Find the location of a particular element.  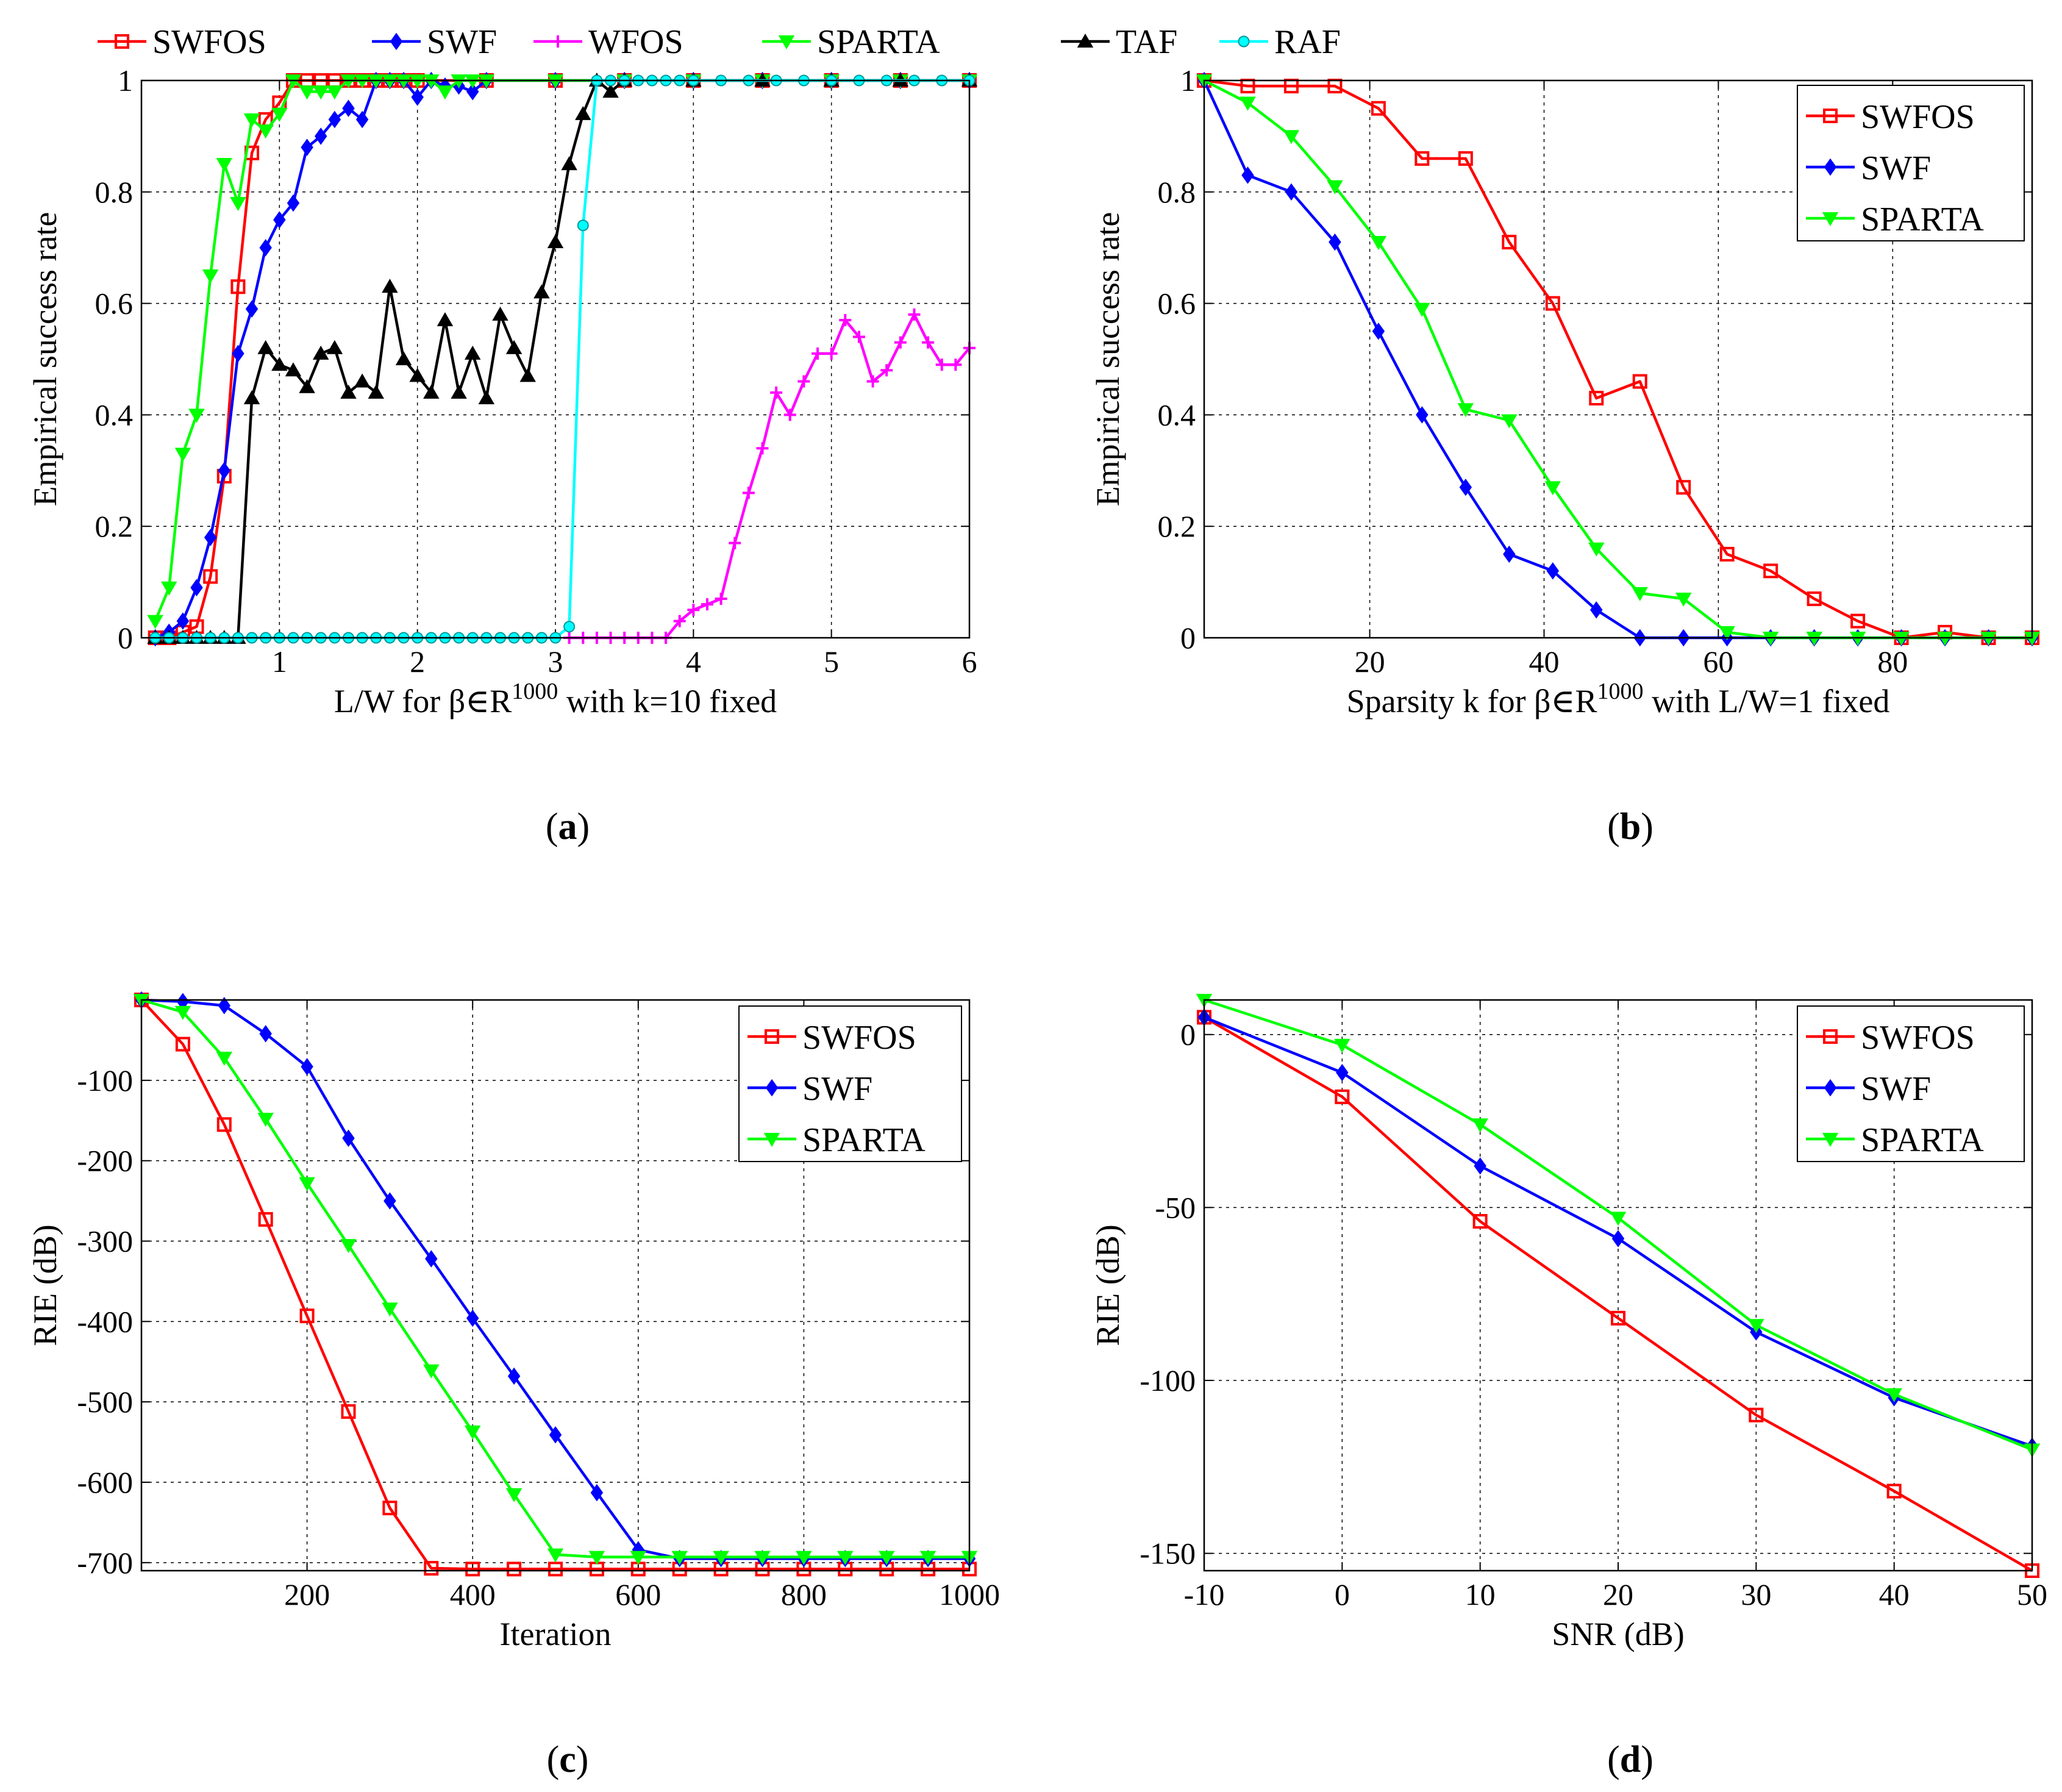

x-tick-label: 10 is located at coordinates (1481, 1594).